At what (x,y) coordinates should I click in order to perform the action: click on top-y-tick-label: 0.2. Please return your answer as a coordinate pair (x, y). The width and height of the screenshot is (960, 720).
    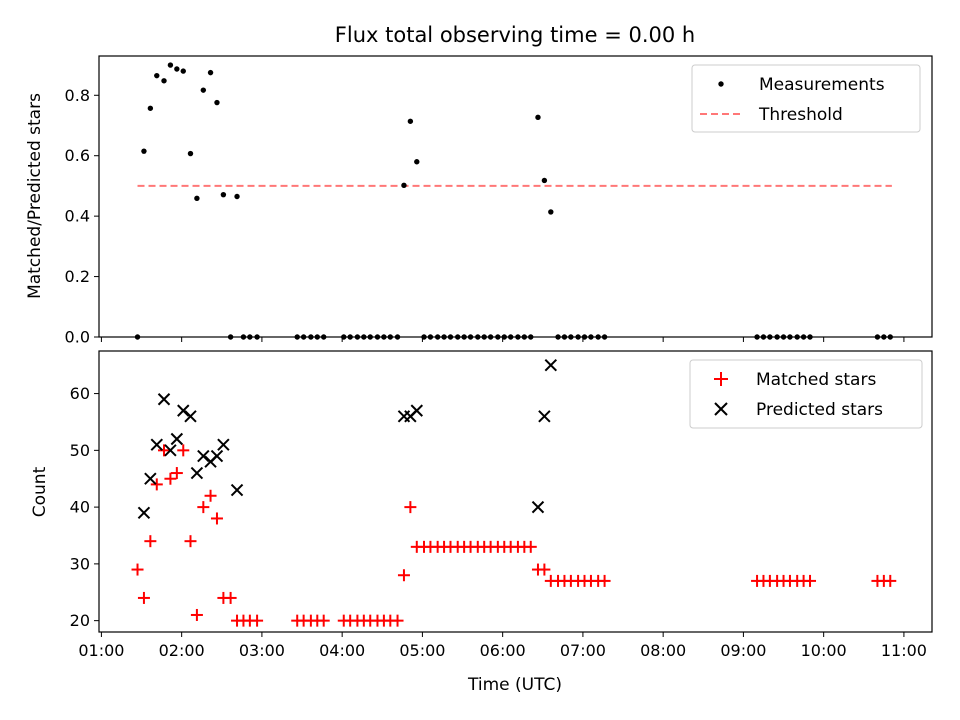
    Looking at the image, I should click on (77, 276).